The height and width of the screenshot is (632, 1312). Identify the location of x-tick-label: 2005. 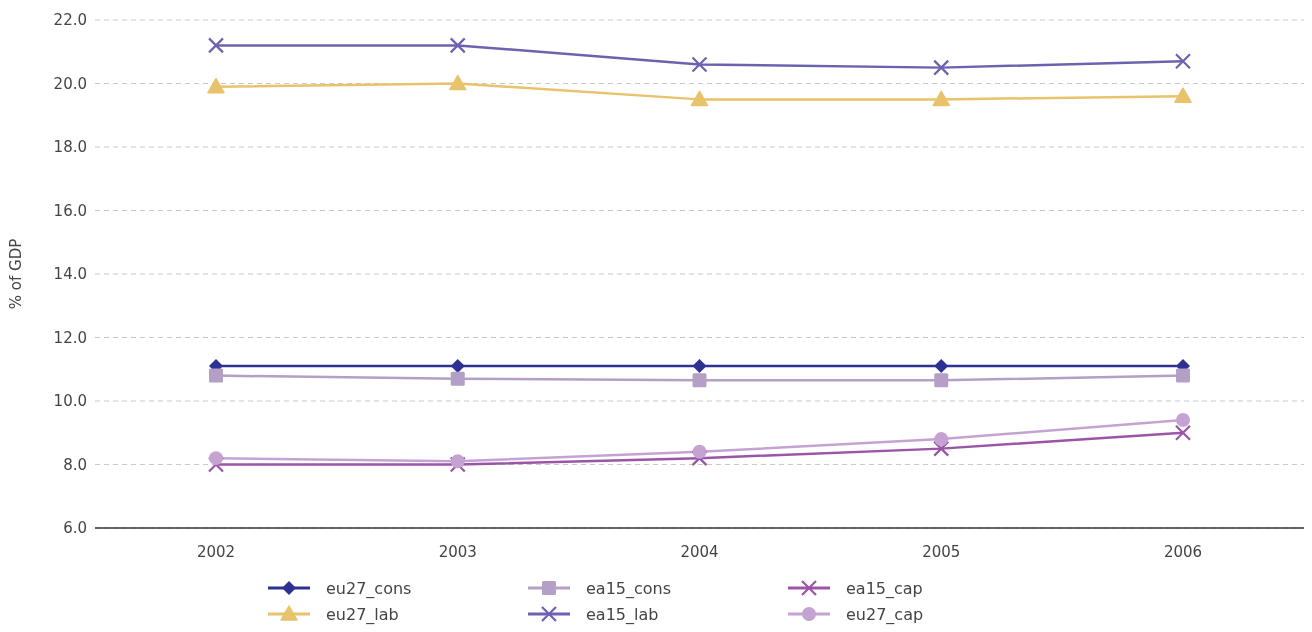
(941, 551).